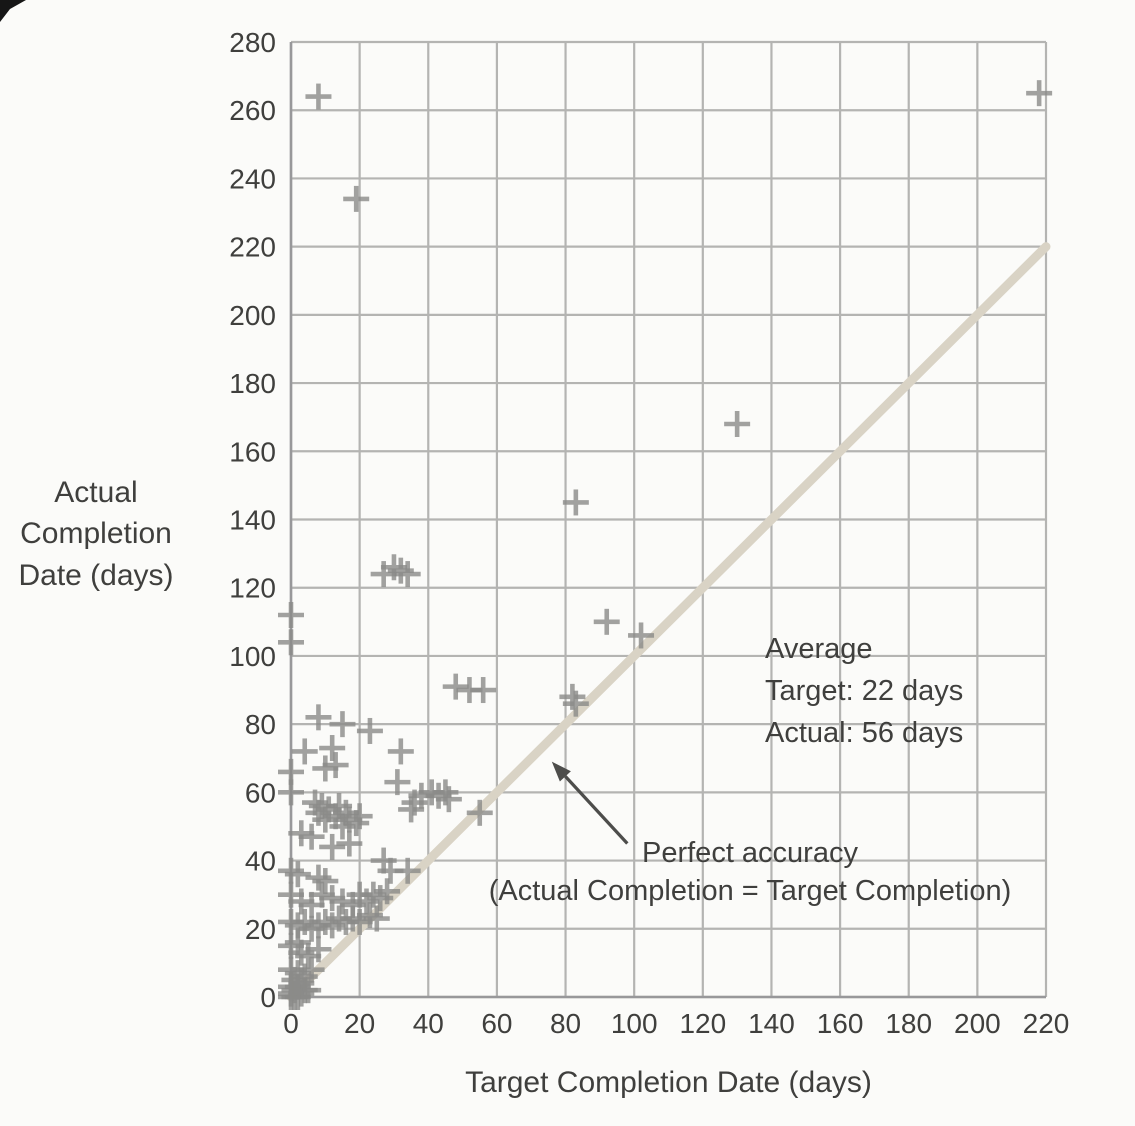 The width and height of the screenshot is (1135, 1126). What do you see at coordinates (496, 1023) in the screenshot?
I see `x-tick-label: 60` at bounding box center [496, 1023].